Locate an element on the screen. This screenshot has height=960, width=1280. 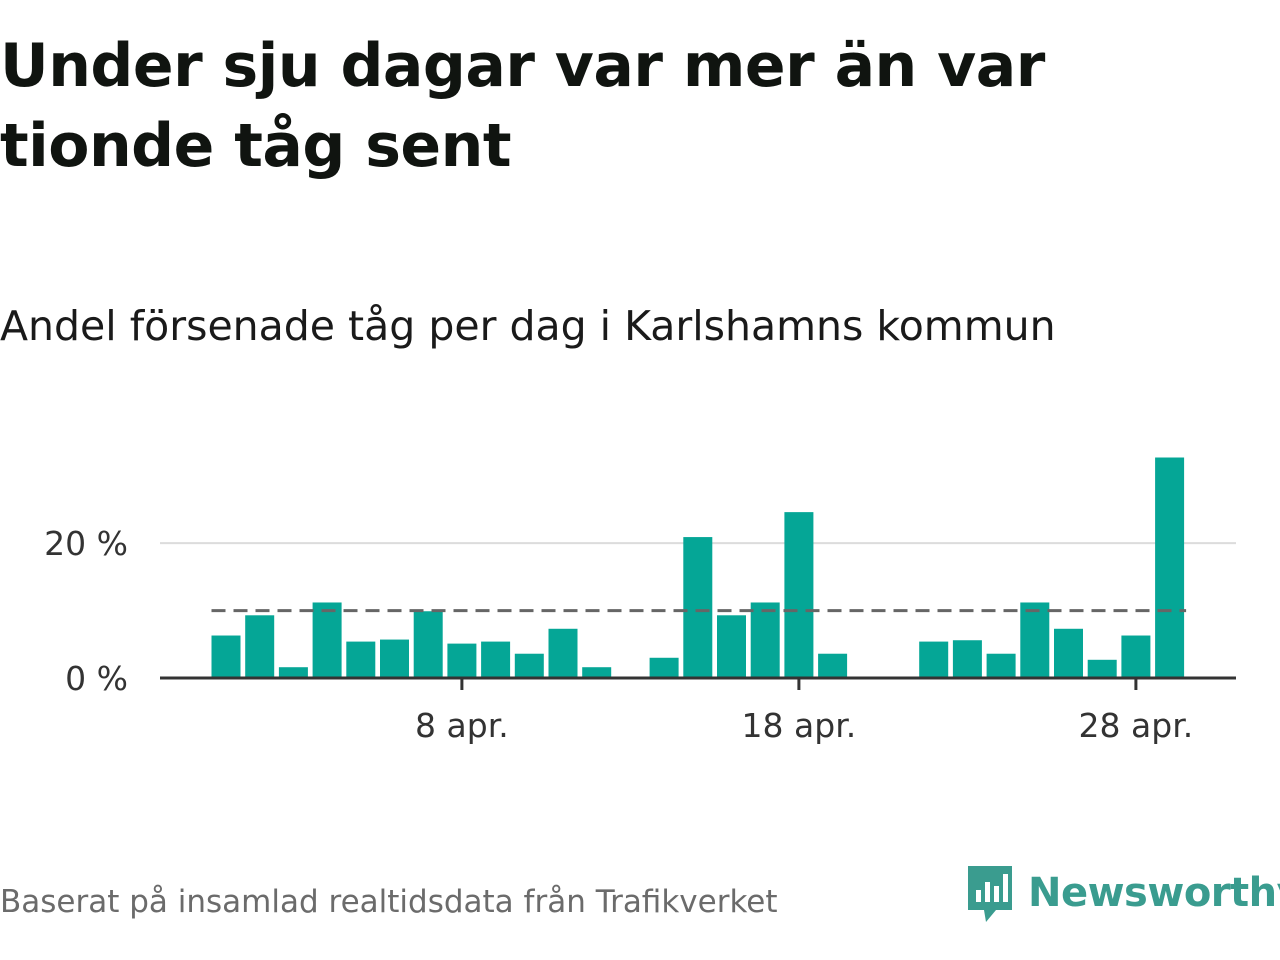
y-tick-label: 20 % is located at coordinates (86, 543).